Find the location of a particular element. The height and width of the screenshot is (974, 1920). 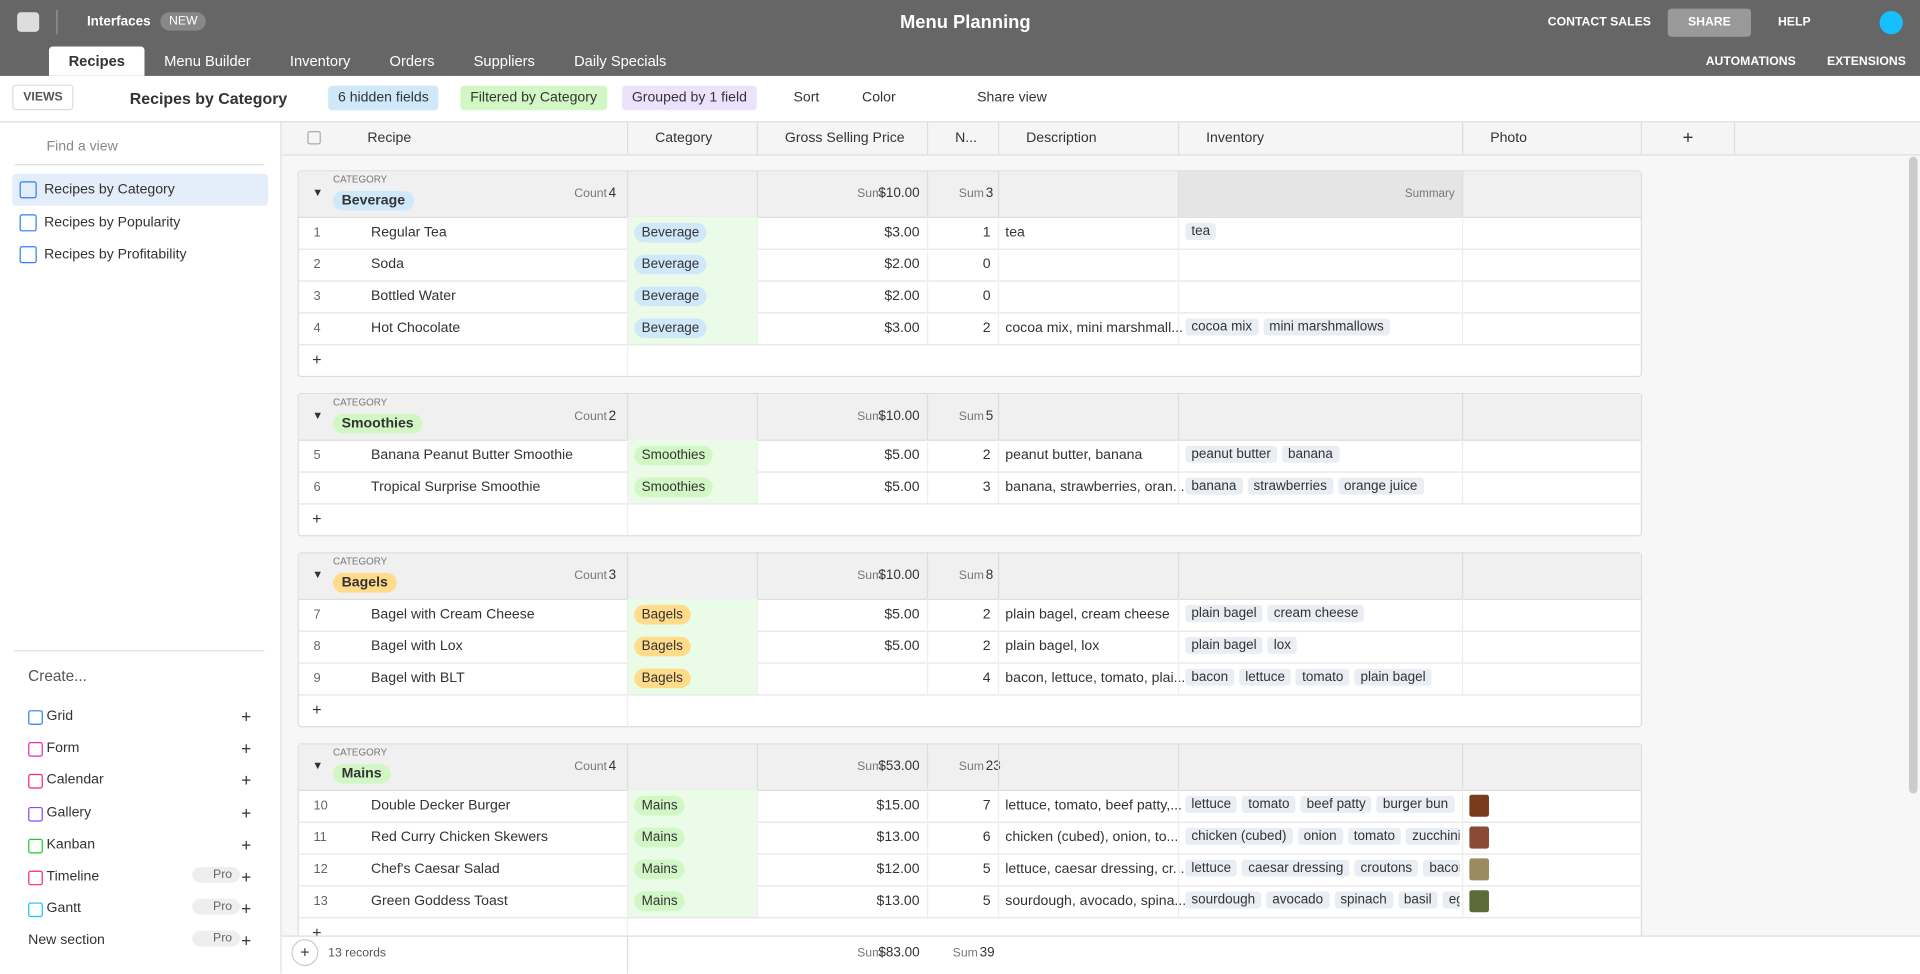

tab: Daily Specials is located at coordinates (619, 61).